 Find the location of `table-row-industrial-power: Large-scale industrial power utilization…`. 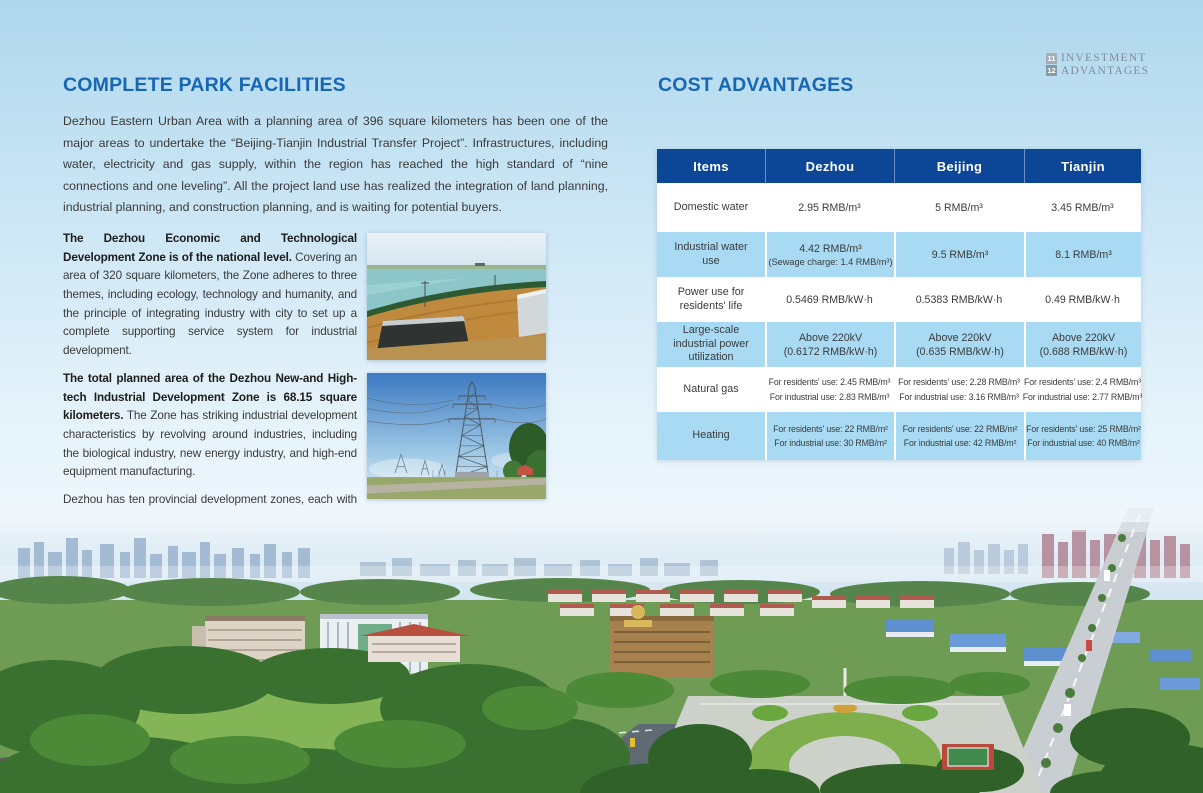

table-row-industrial-power: Large-scale industrial power utilization… is located at coordinates (899, 344).